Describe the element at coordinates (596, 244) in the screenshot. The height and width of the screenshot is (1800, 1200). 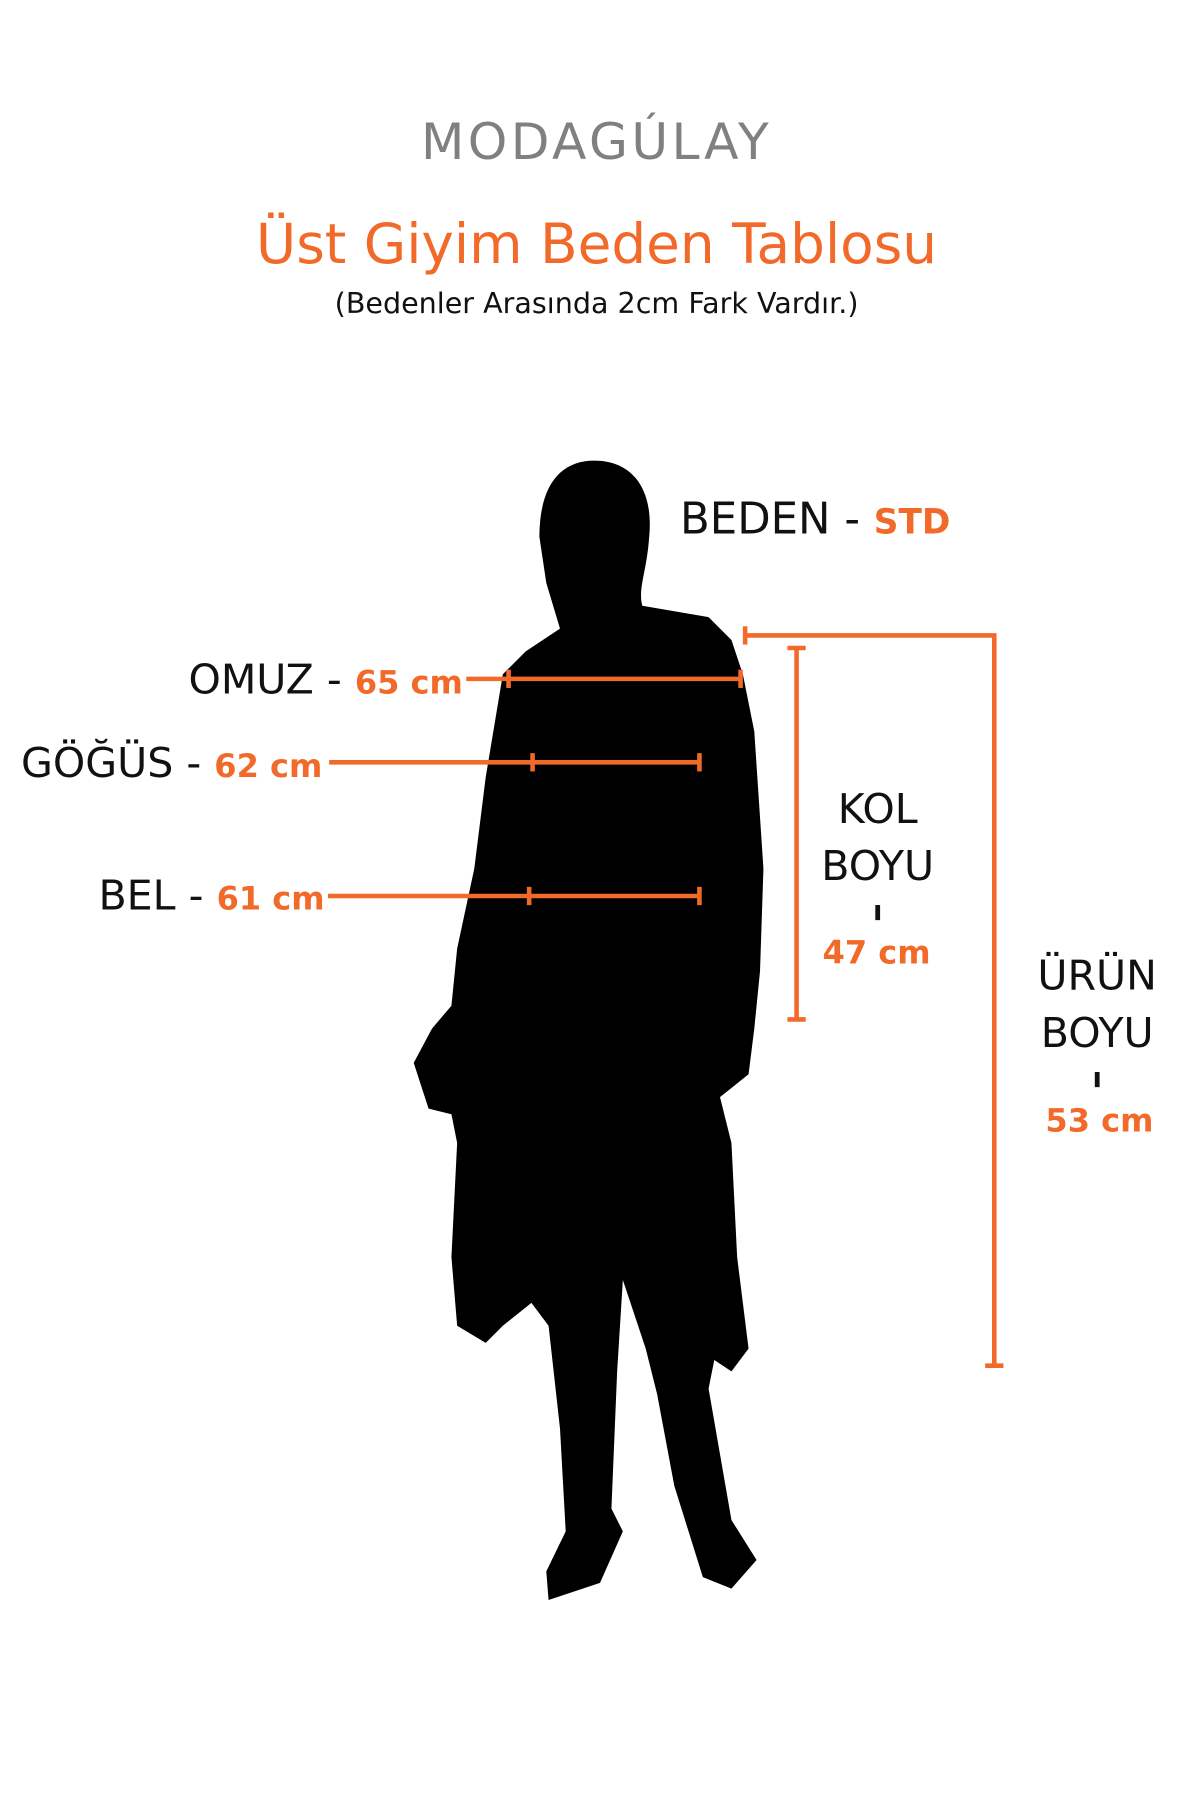
I see `page-title: Üst Giyim Beden Tablosu` at that location.